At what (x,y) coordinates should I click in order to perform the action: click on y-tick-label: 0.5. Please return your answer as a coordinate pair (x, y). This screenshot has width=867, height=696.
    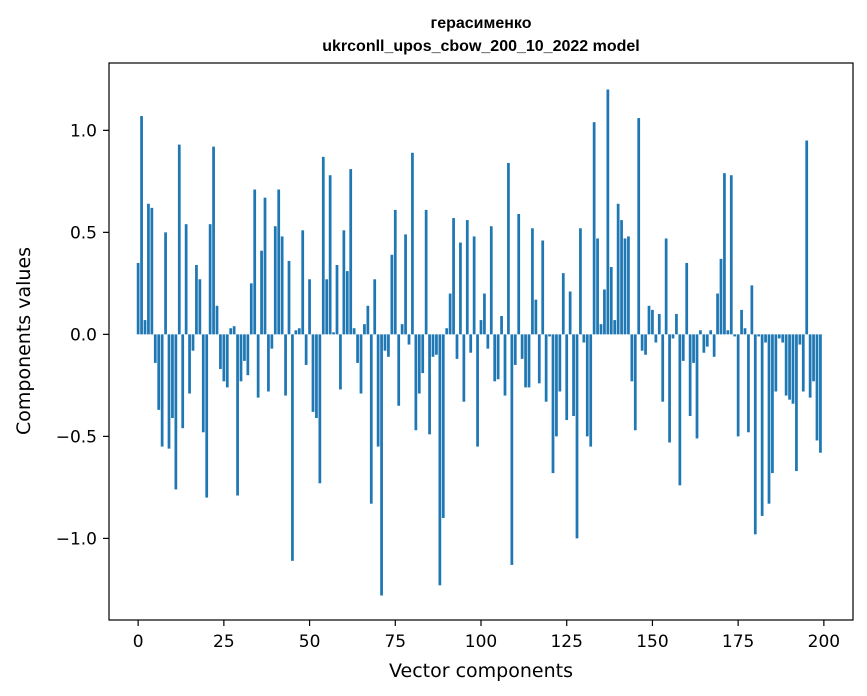
    Looking at the image, I should click on (83, 233).